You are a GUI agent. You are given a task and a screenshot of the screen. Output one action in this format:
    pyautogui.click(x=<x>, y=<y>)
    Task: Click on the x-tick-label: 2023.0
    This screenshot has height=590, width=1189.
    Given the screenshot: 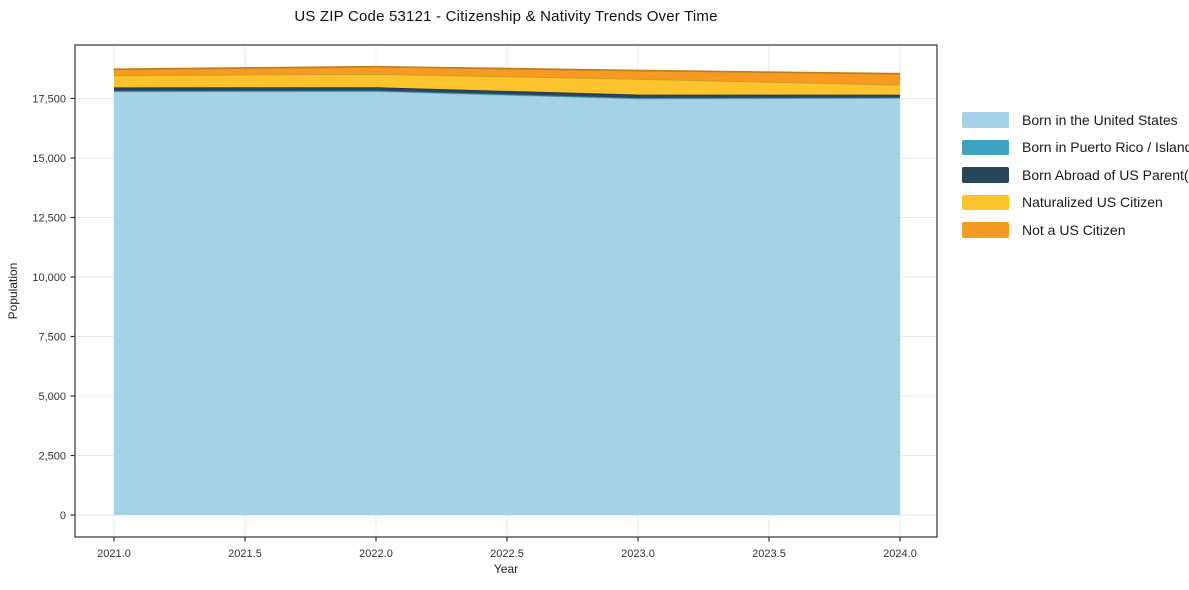 What is the action you would take?
    pyautogui.click(x=638, y=554)
    